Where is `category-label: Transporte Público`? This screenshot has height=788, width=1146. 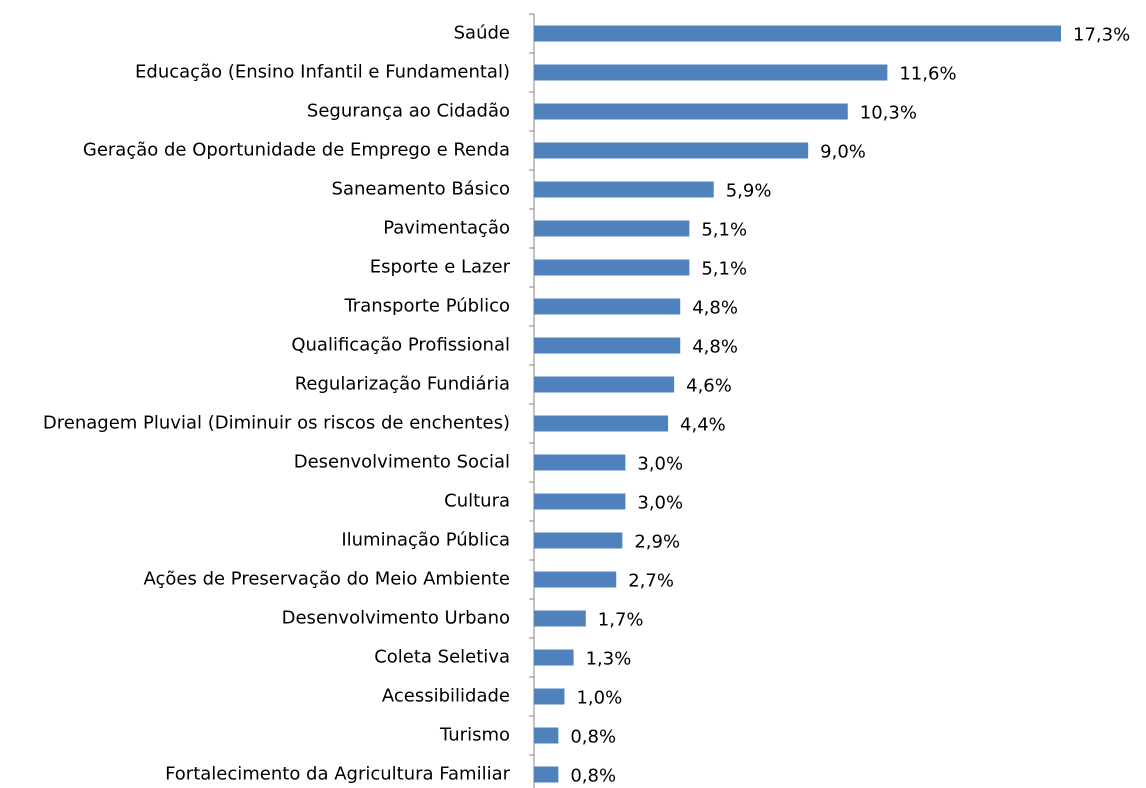 category-label: Transporte Público is located at coordinates (426, 306).